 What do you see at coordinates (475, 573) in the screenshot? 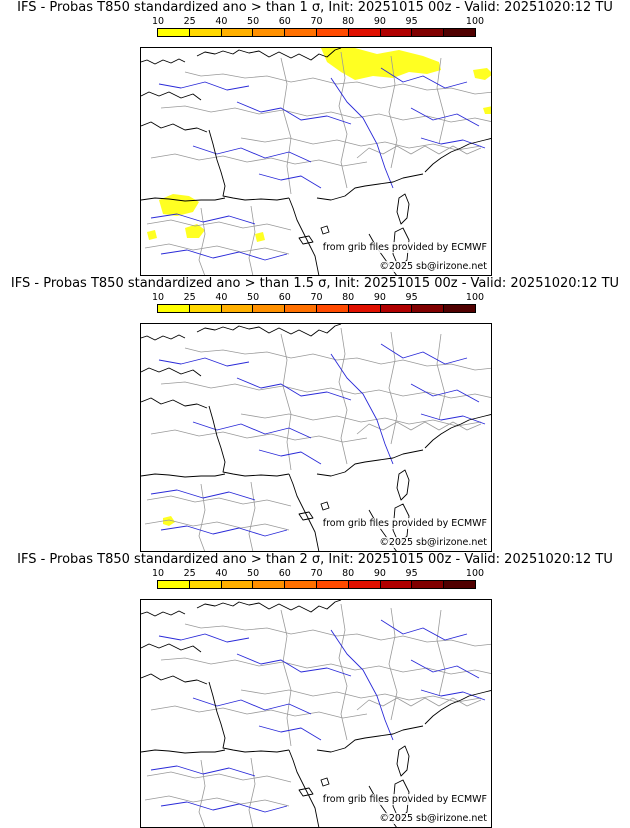
I see `colorbar-tick-label: 100` at bounding box center [475, 573].